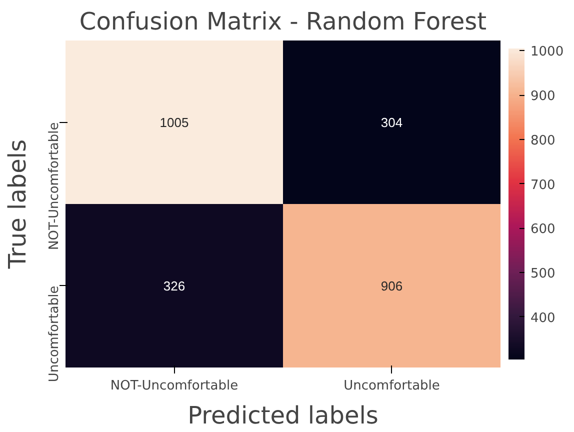  I want to click on data-label: 304, so click(391, 122).